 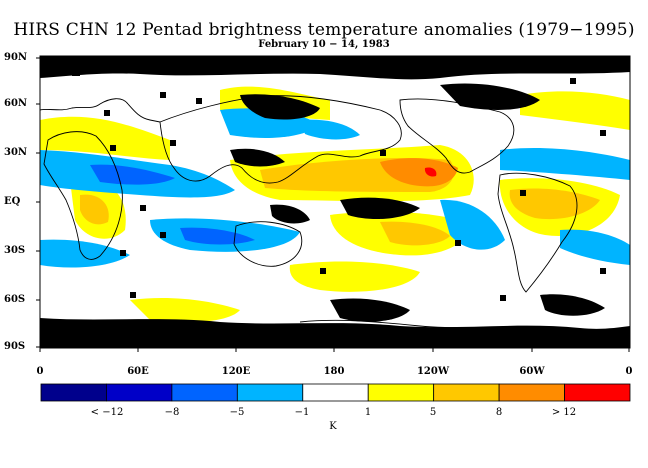 What do you see at coordinates (532, 371) in the screenshot?
I see `lon-label-60w: 60W` at bounding box center [532, 371].